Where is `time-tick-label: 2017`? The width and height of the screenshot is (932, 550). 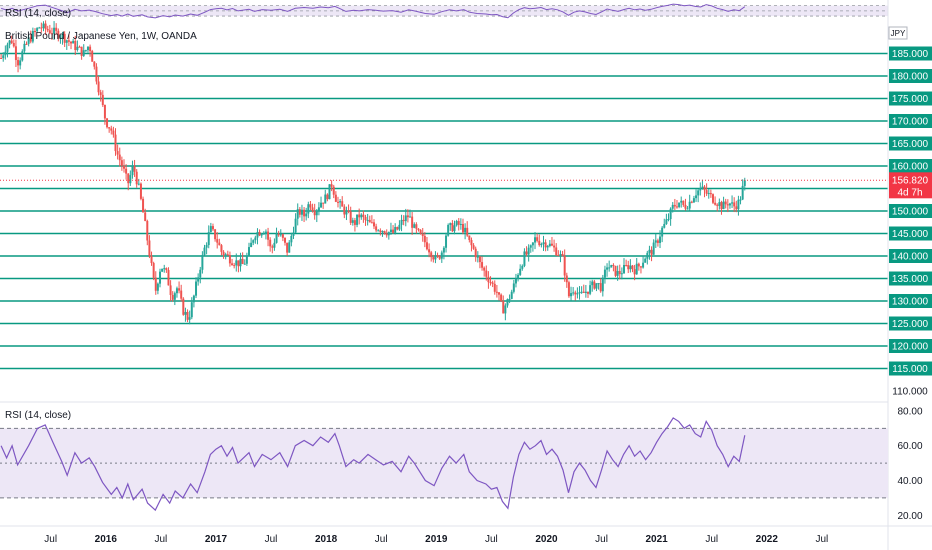 time-tick-label: 2017 is located at coordinates (216, 539).